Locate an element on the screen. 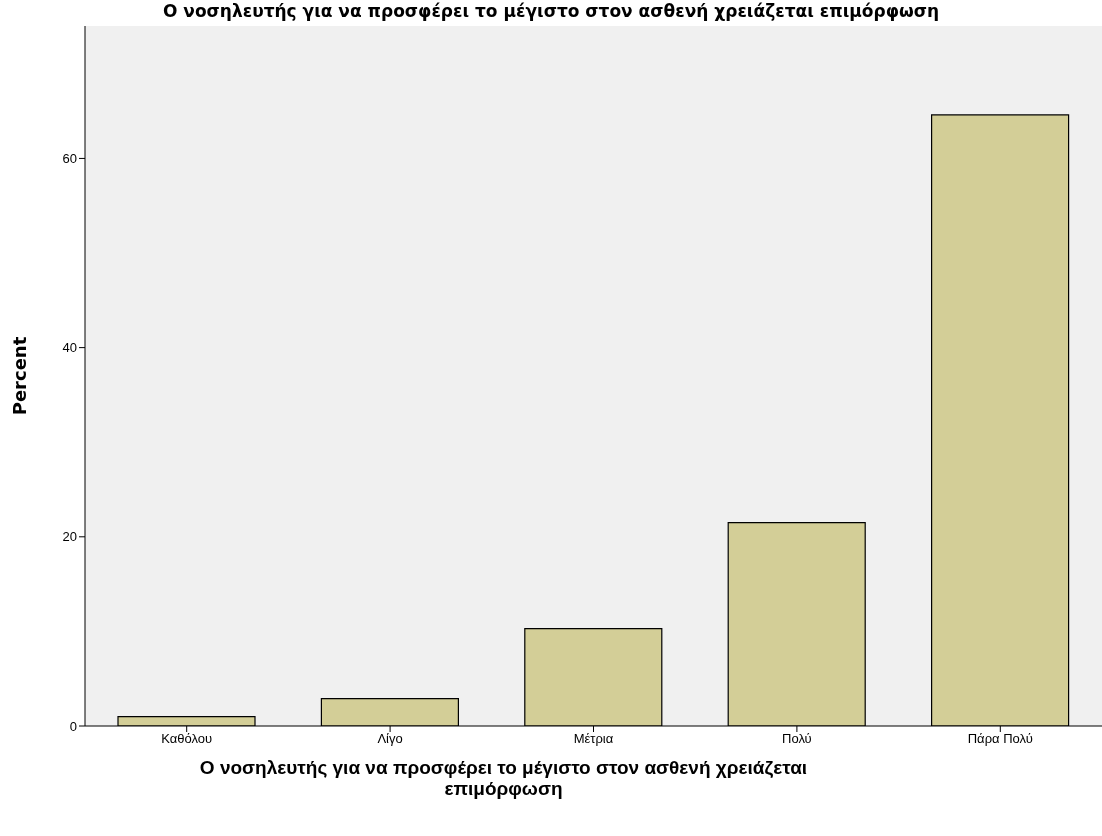  x-axis-title: Ο νοσηλευτής για να προσφέρει το μέγιστο στον ασθενή χρειάζεται επιμόρφωση is located at coordinates (503, 778).